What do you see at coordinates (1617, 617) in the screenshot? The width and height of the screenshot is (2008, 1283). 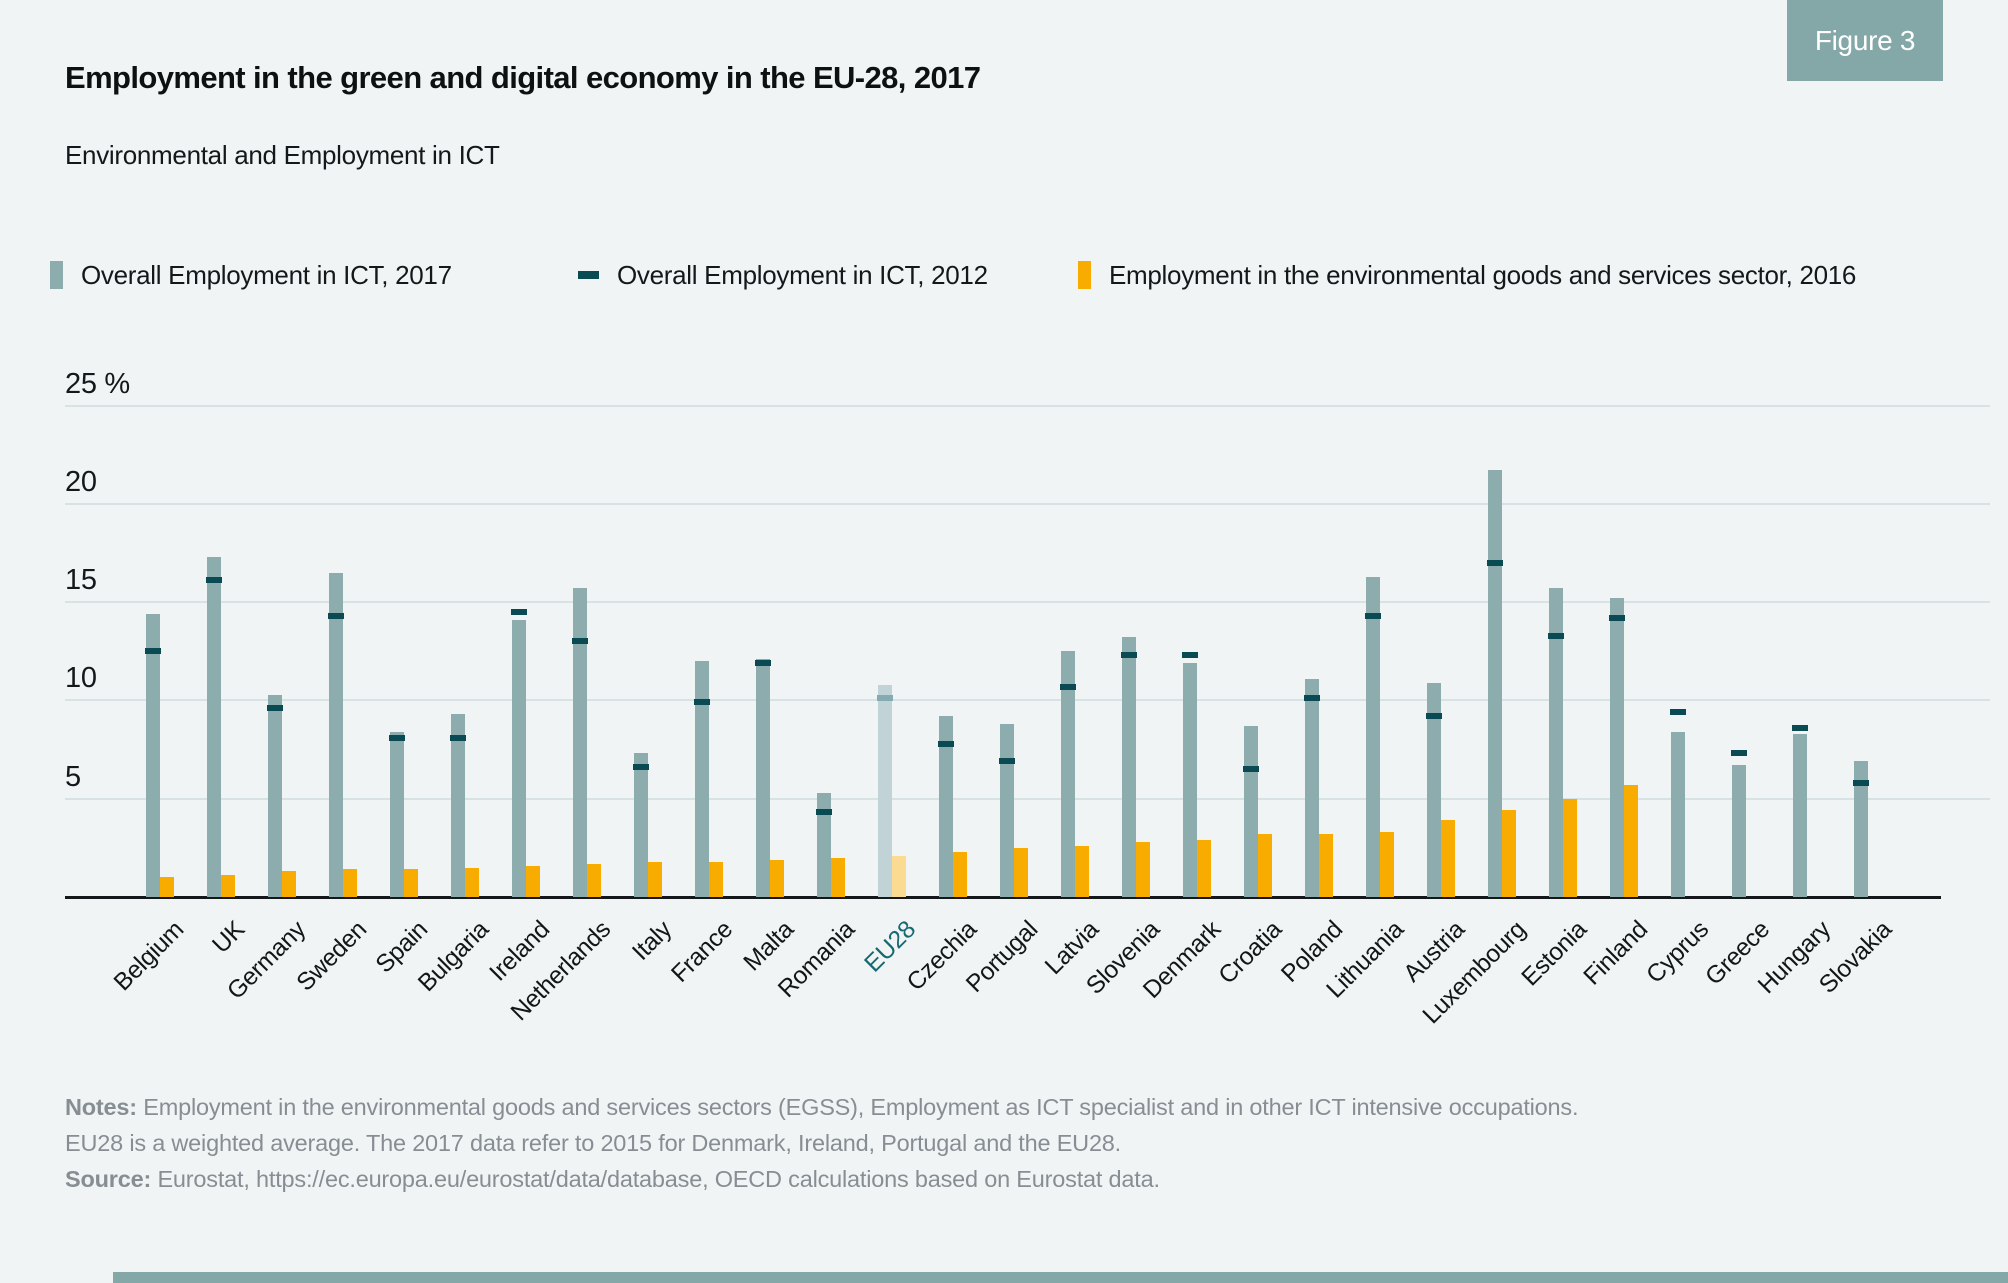 I see `dash-ict-2012-finland` at bounding box center [1617, 617].